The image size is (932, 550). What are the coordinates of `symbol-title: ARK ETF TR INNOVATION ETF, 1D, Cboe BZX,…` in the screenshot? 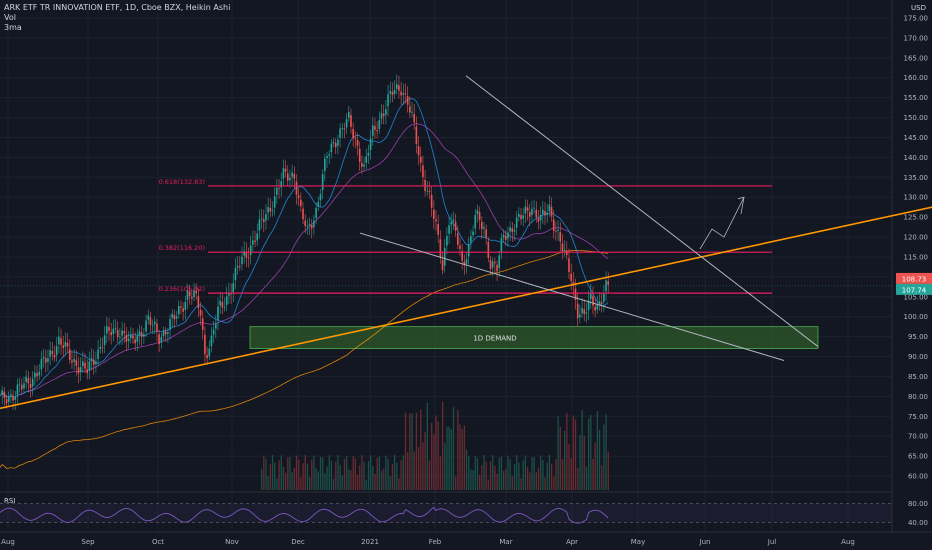 It's located at (117, 7).